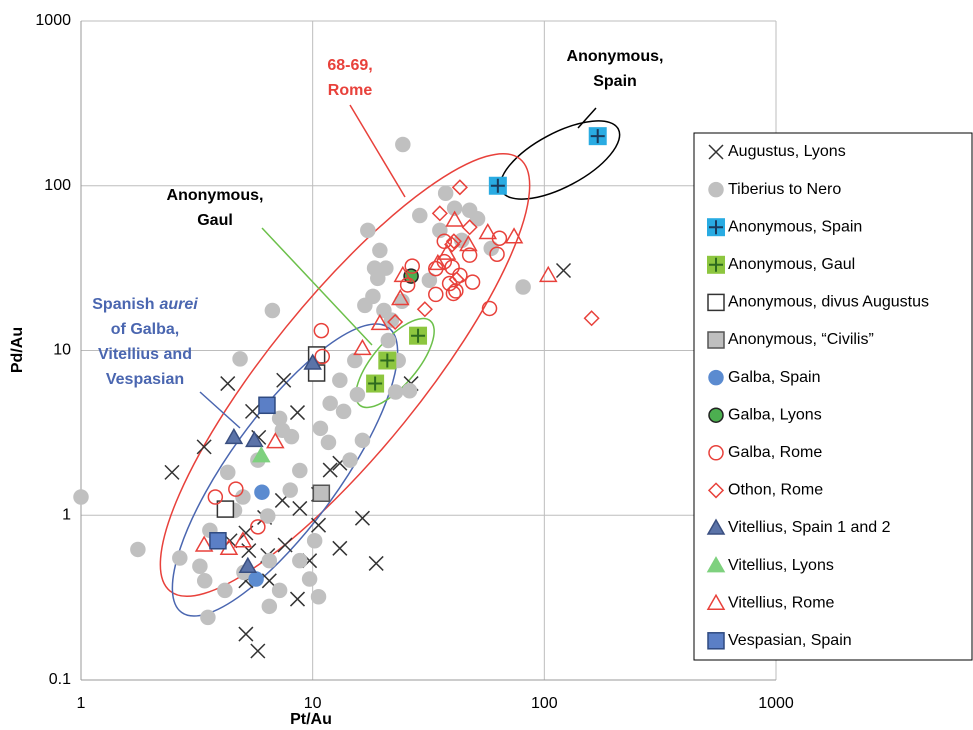 Image resolution: width=973 pixels, height=730 pixels. I want to click on legend-label: Galba, Spain, so click(774, 377).